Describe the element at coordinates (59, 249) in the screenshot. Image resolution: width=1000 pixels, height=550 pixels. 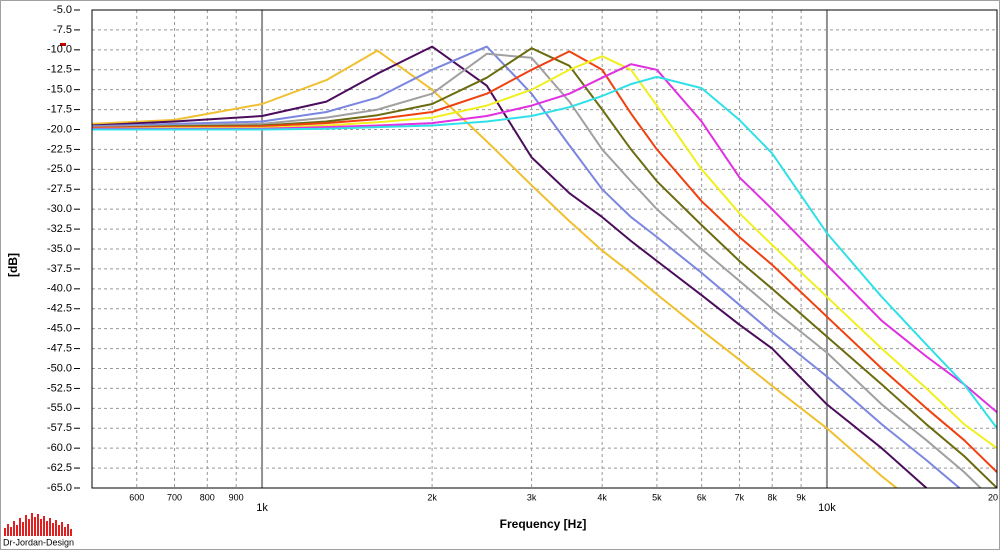
I see `y-tick-label: -35.0` at that location.